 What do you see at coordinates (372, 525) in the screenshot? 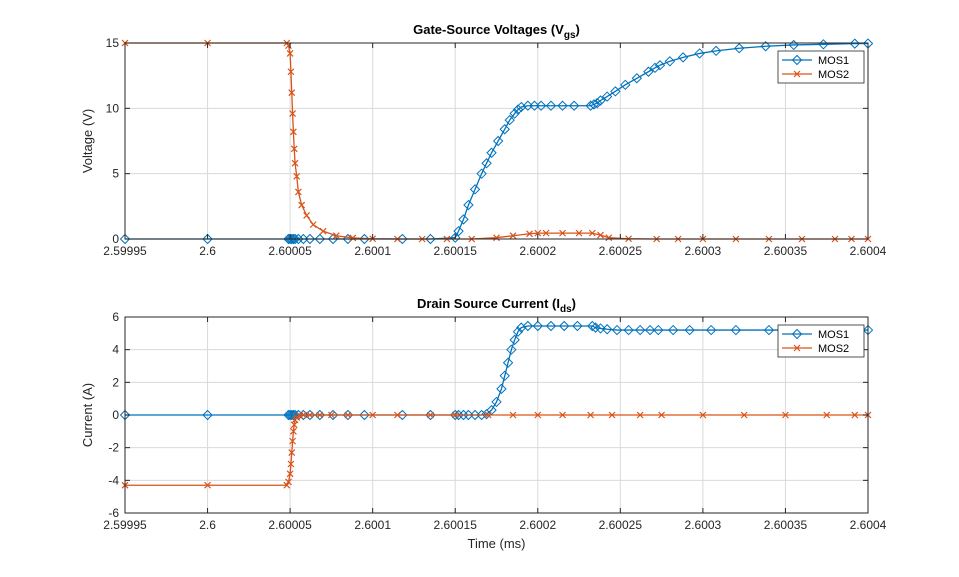
I see `x-tick-label: 2.6001` at bounding box center [372, 525].